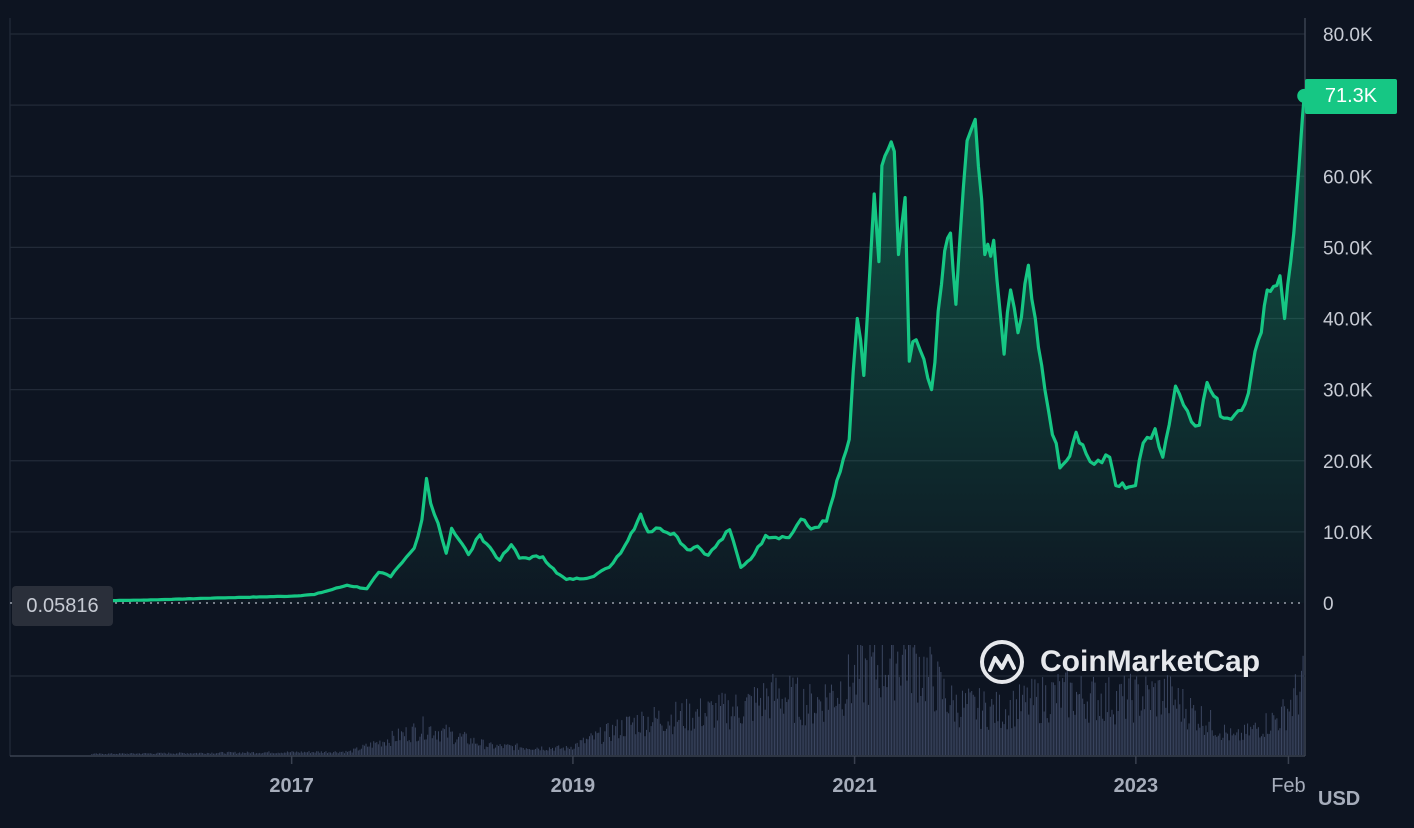 The width and height of the screenshot is (1414, 828). Describe the element at coordinates (1348, 35) in the screenshot. I see `y-tick-label: 80.0K` at that location.